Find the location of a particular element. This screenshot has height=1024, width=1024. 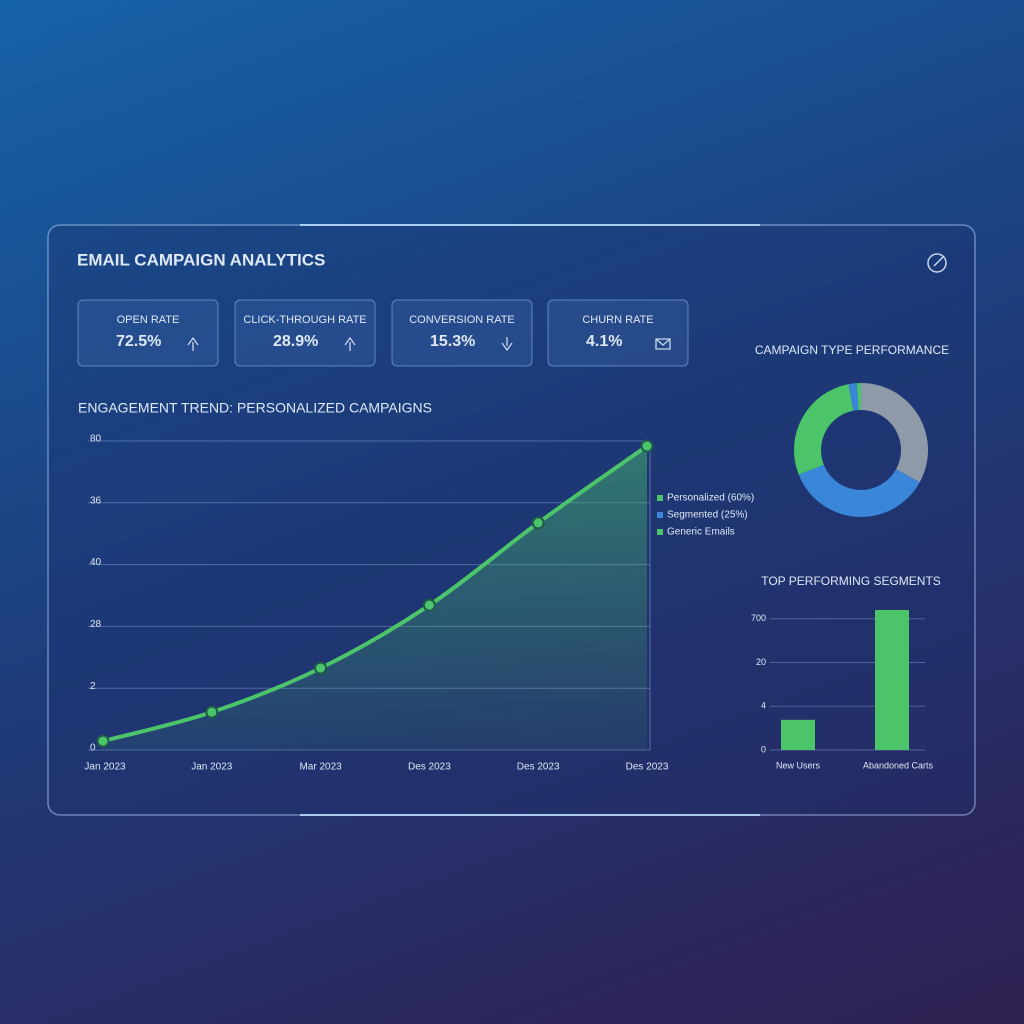

y-tick-label: 20 is located at coordinates (761, 662).